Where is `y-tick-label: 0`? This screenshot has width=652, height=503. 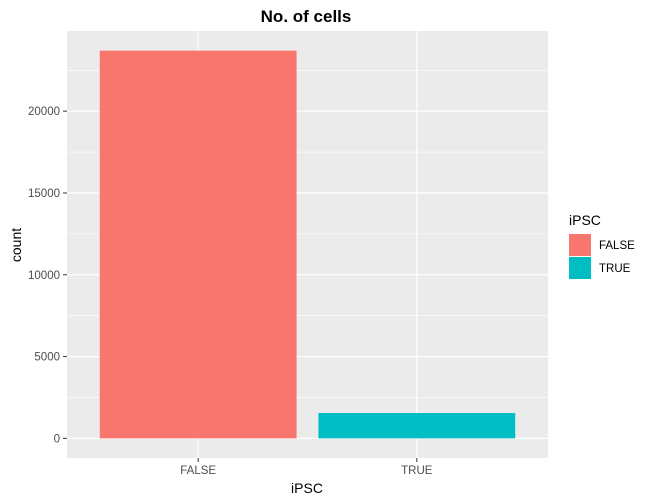
y-tick-label: 0 is located at coordinates (57, 439).